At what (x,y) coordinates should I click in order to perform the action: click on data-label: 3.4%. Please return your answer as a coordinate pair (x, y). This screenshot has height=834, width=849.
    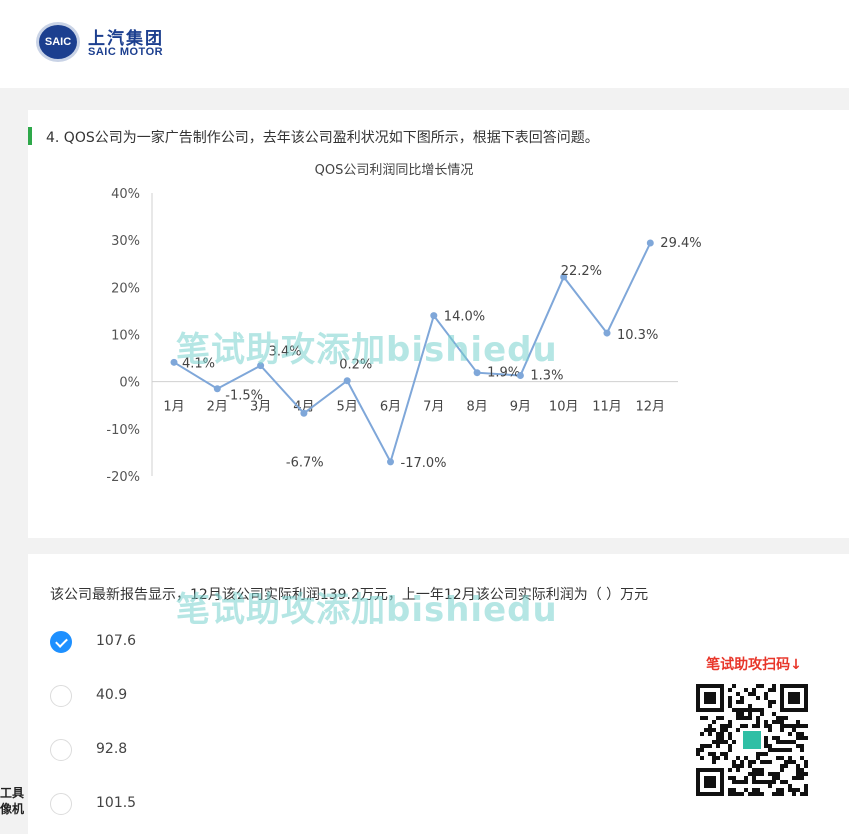
    Looking at the image, I should click on (285, 352).